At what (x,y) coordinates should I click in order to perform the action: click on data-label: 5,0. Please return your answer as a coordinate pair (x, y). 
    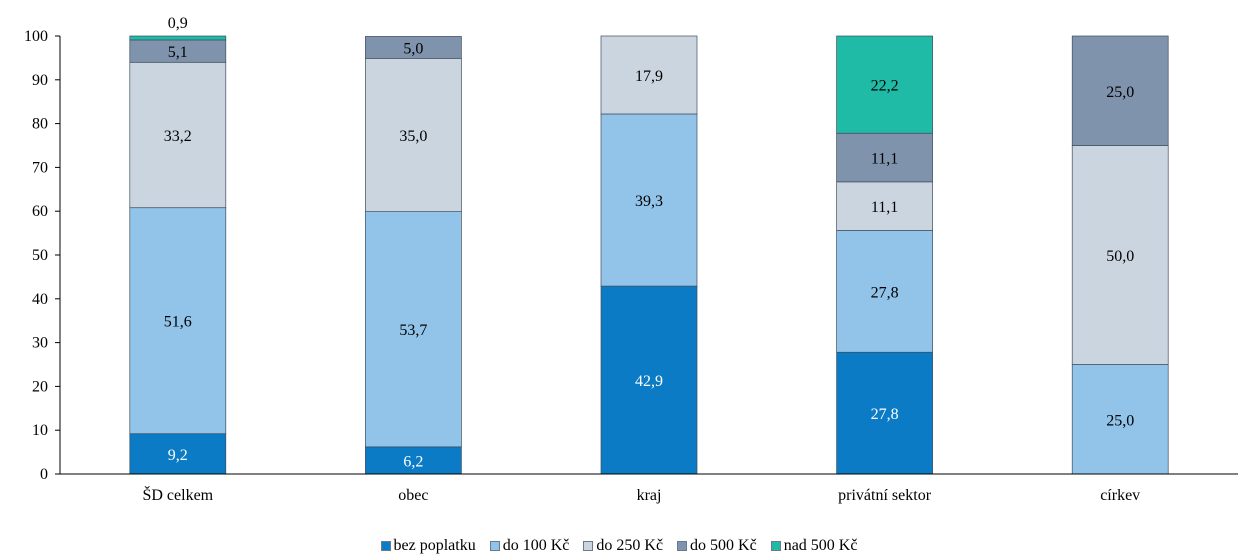
    Looking at the image, I should click on (413, 48).